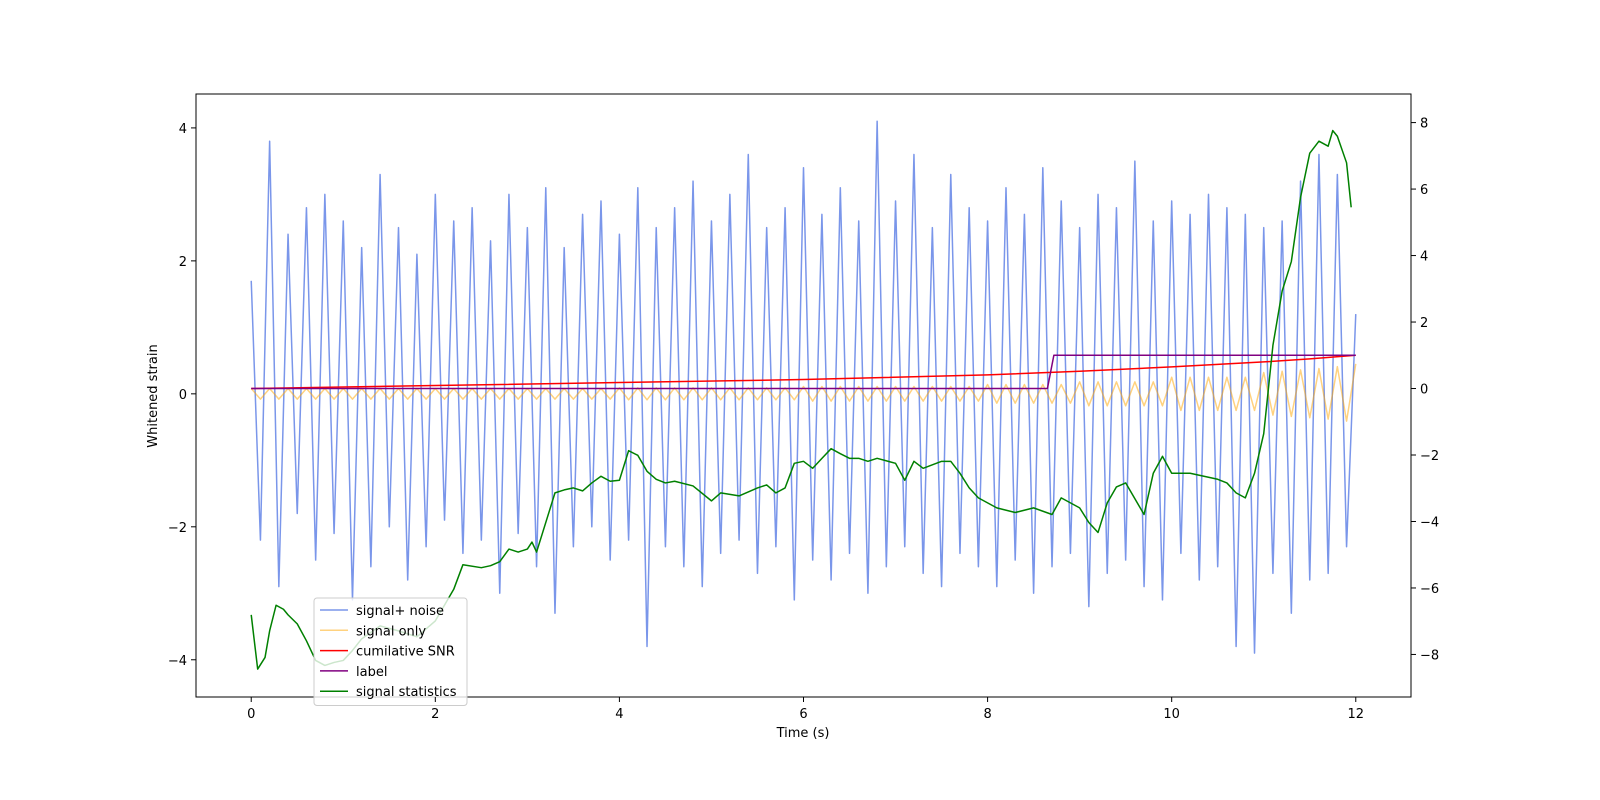 The height and width of the screenshot is (800, 1600). What do you see at coordinates (183, 129) in the screenshot?
I see `y-tick-label: 4` at bounding box center [183, 129].